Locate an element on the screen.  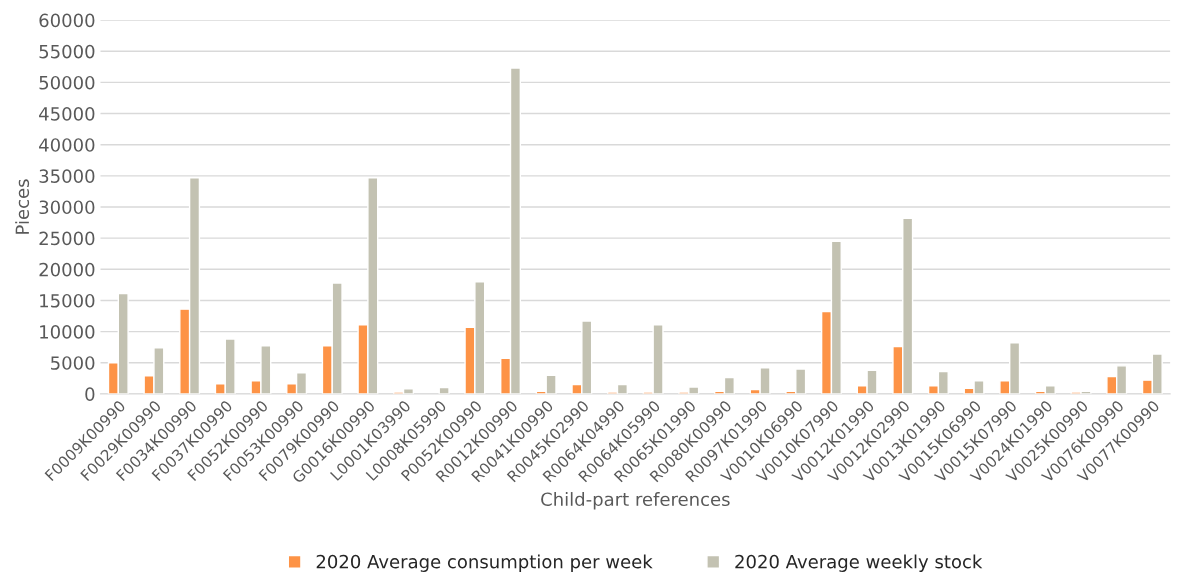
y-tick-label: 10000 is located at coordinates (67, 332).